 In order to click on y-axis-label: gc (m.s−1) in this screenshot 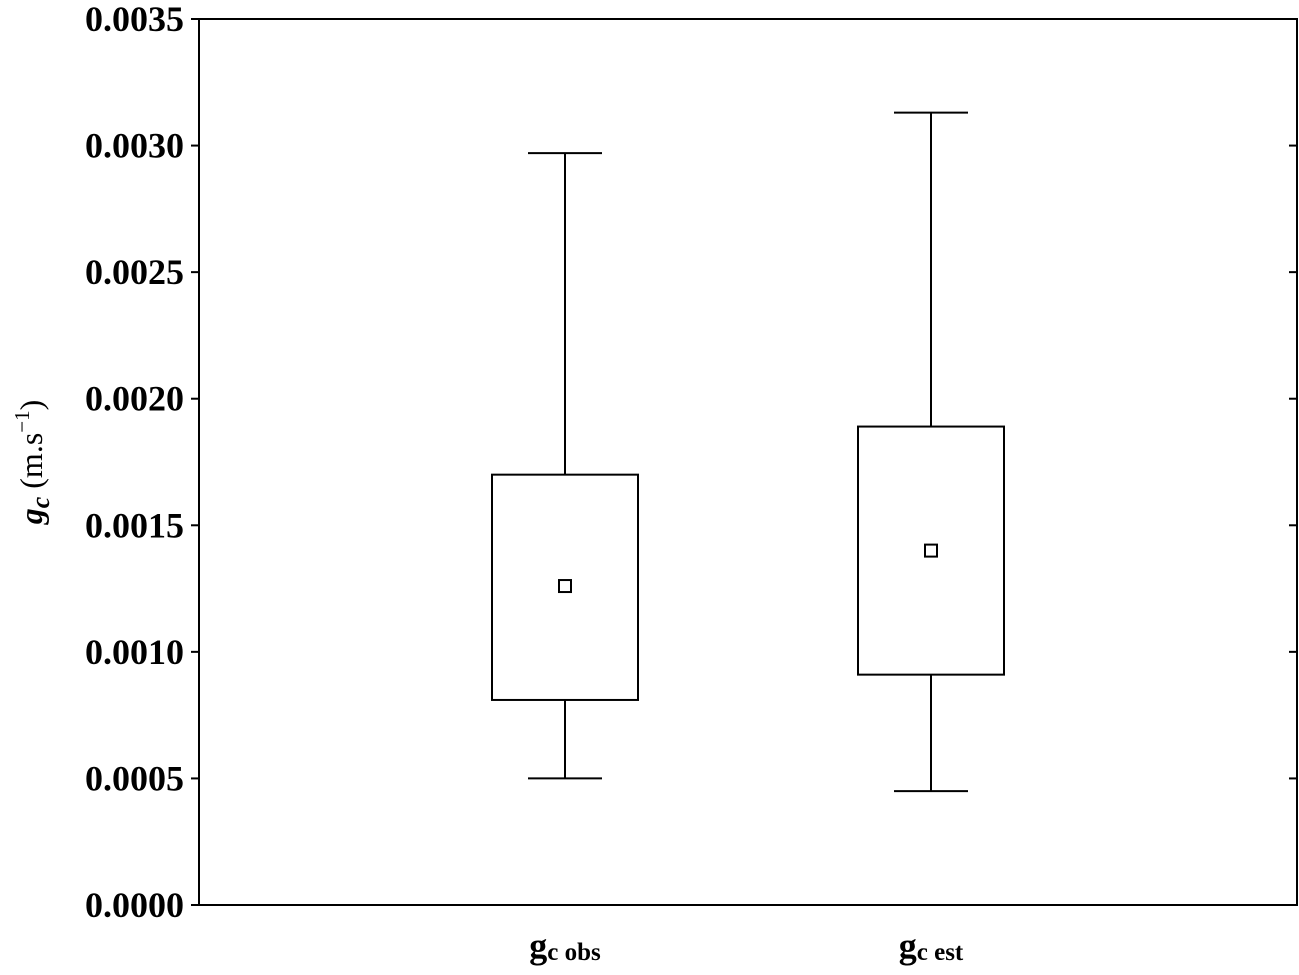, I will do `click(32, 463)`.